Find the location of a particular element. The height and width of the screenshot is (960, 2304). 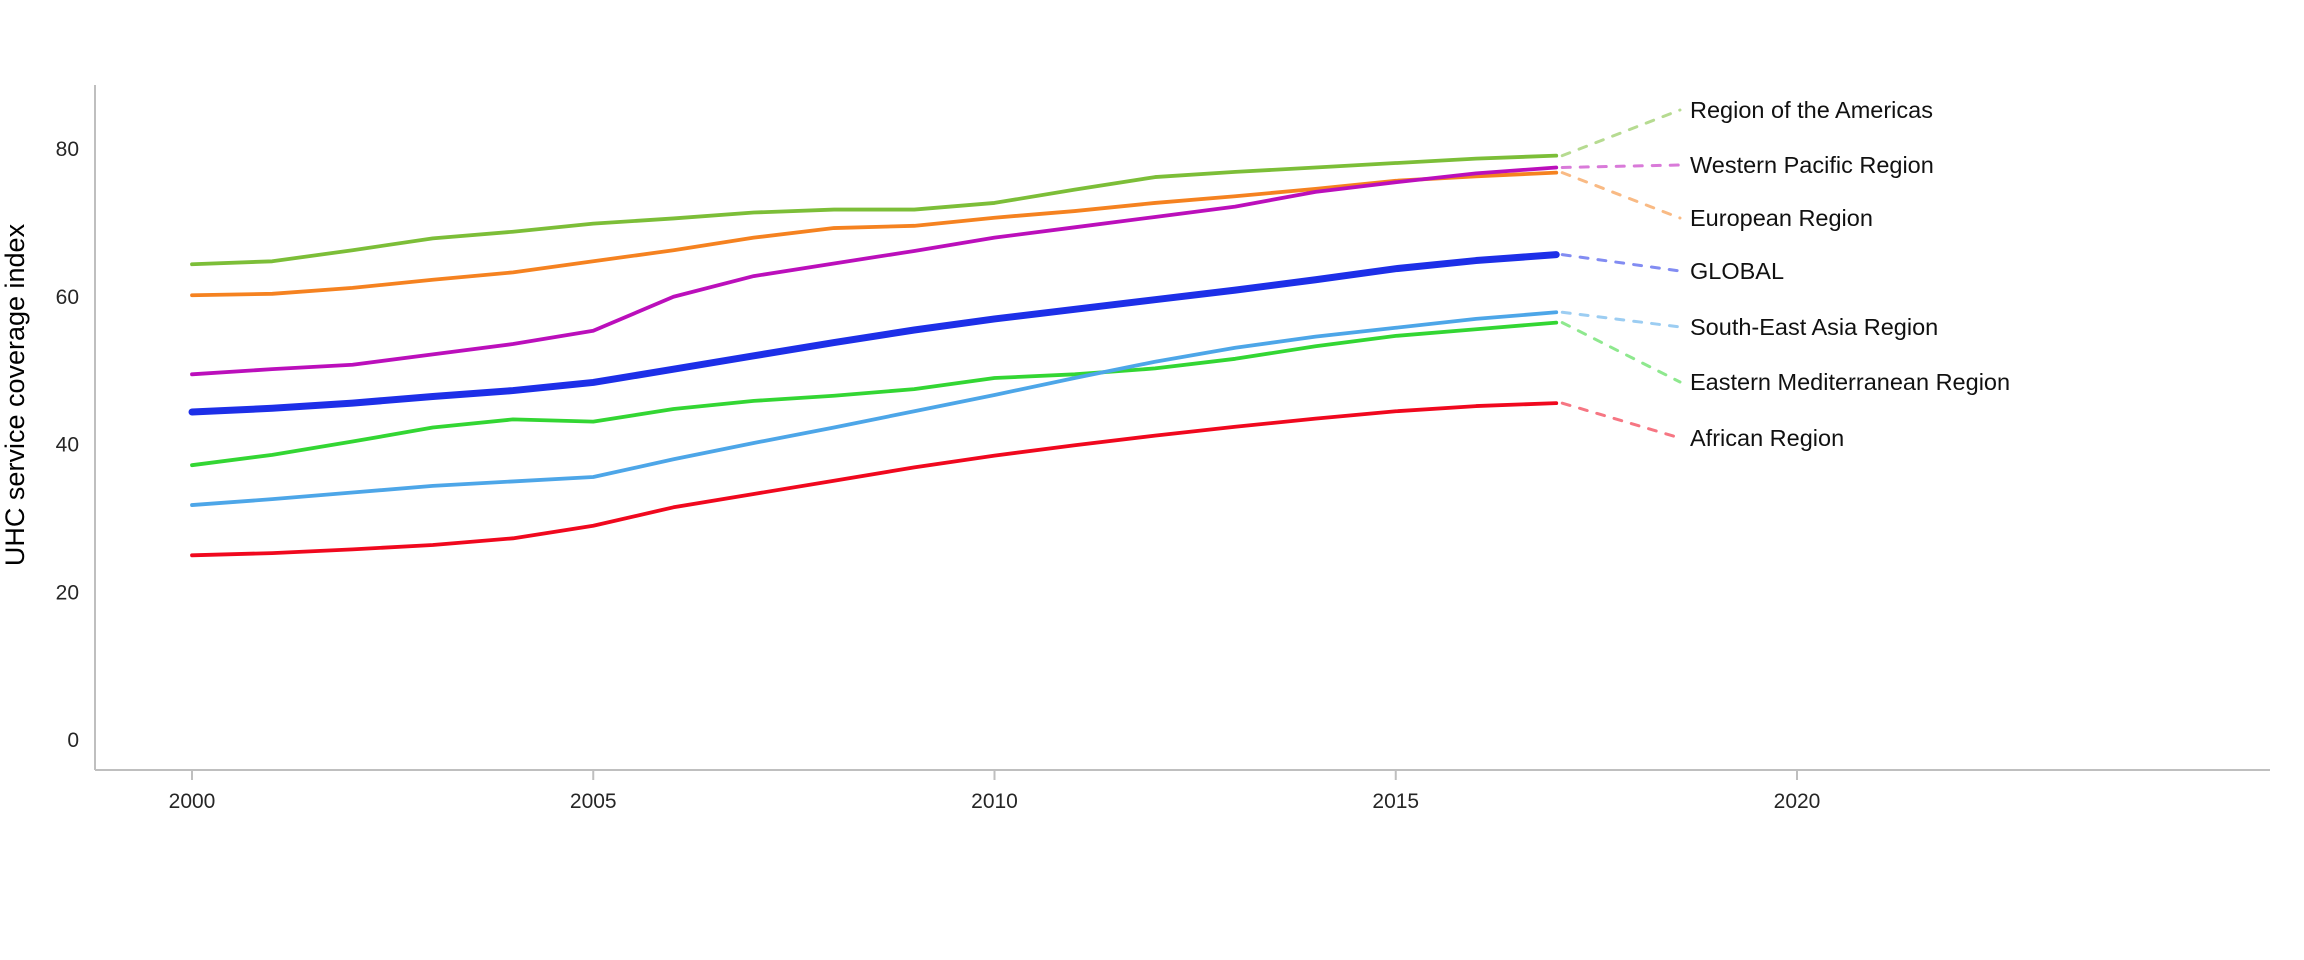

legend-leader-region-of-the-americas is located at coordinates (1621, 133).